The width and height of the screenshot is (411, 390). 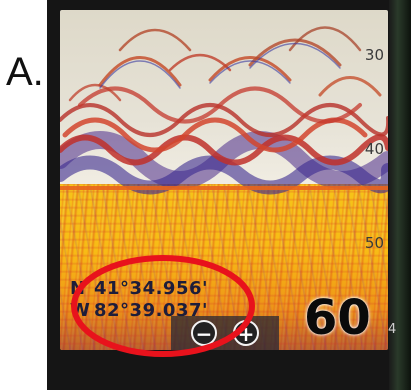 I want to click on side-digit: 4, so click(x=392, y=329).